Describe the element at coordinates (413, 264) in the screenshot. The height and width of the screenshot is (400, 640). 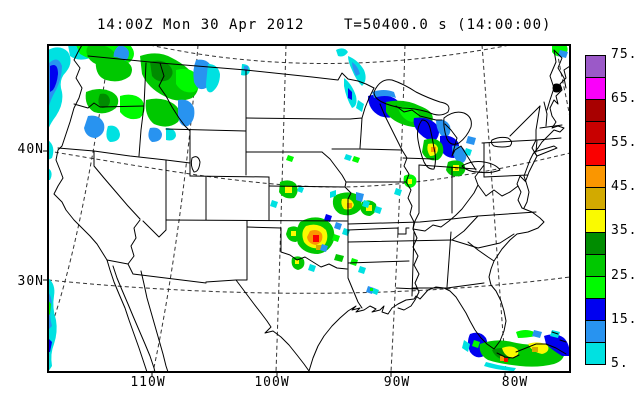
I see `ms-al-border` at that location.